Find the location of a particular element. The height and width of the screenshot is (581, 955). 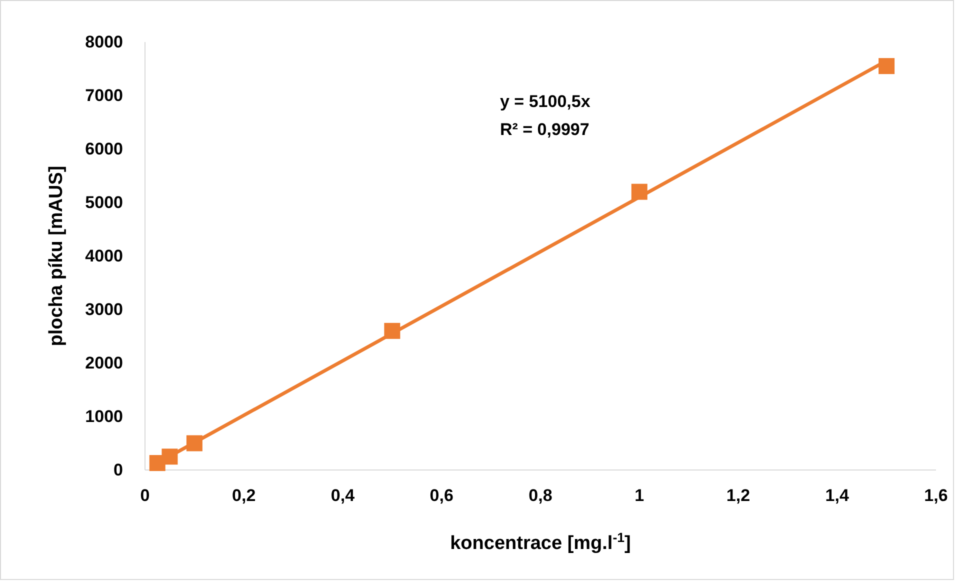

y-tick-label: 4000 is located at coordinates (104, 256).